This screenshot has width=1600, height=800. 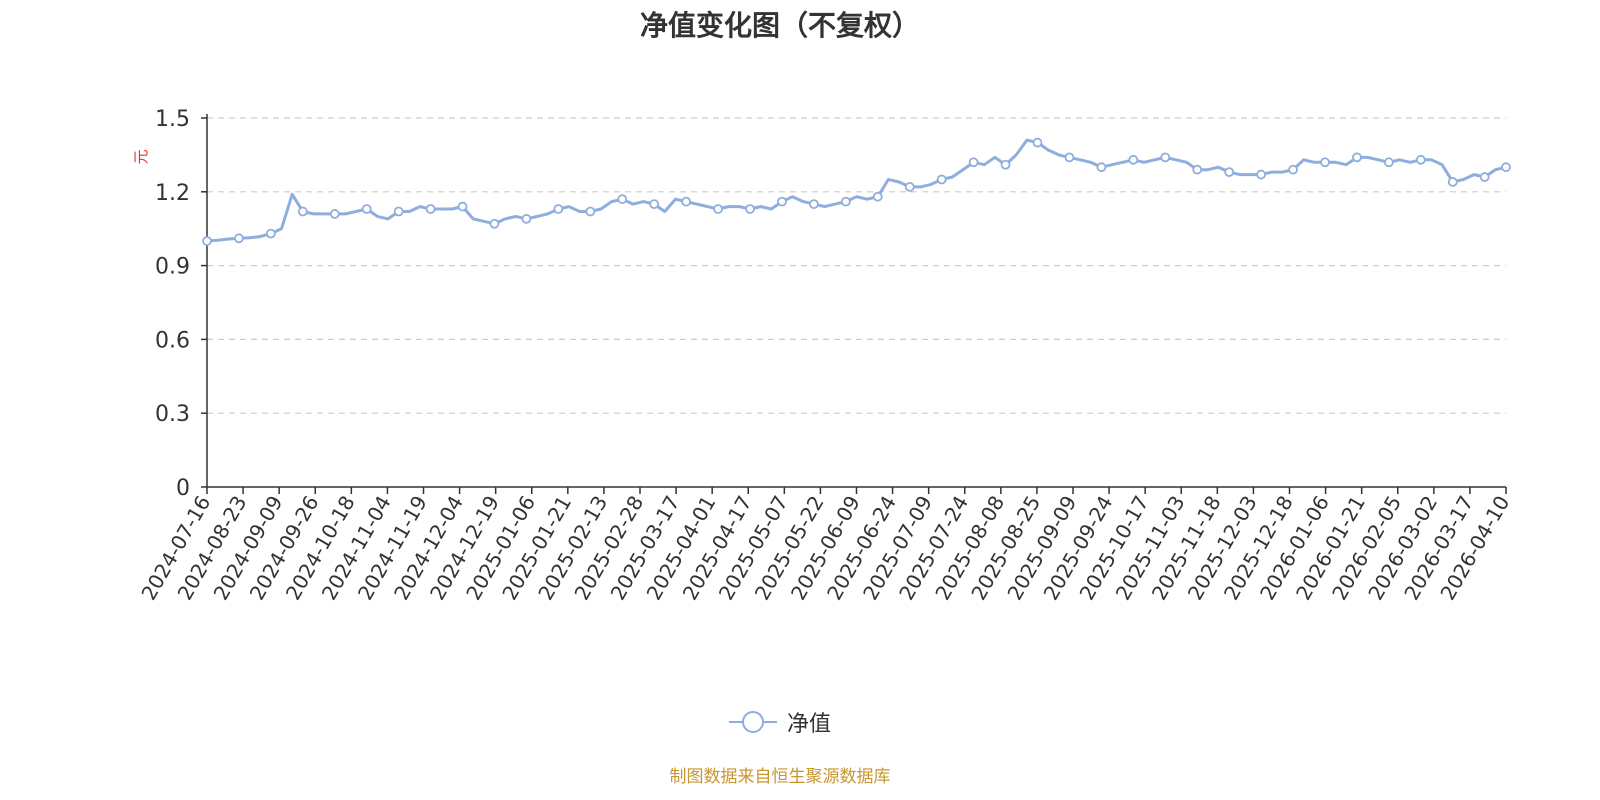 What do you see at coordinates (172, 267) in the screenshot?
I see `y-tick-label: 0.9` at bounding box center [172, 267].